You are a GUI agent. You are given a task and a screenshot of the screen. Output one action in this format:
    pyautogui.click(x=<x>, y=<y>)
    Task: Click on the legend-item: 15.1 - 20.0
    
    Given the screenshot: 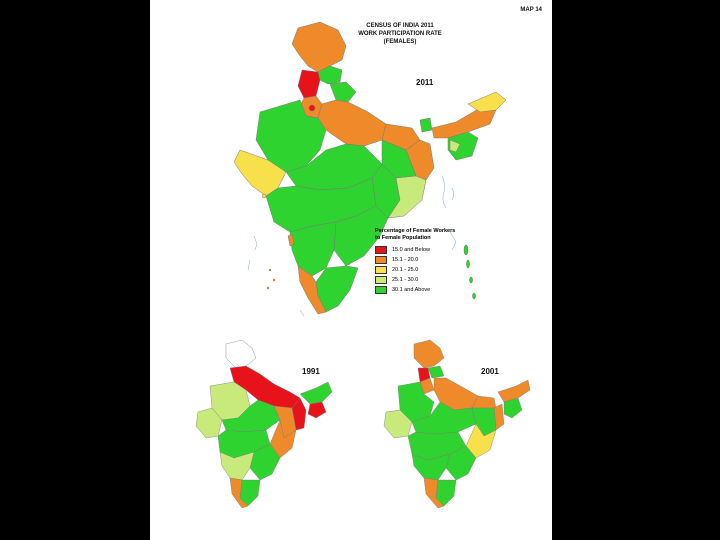 What is the action you would take?
    pyautogui.click(x=435, y=260)
    